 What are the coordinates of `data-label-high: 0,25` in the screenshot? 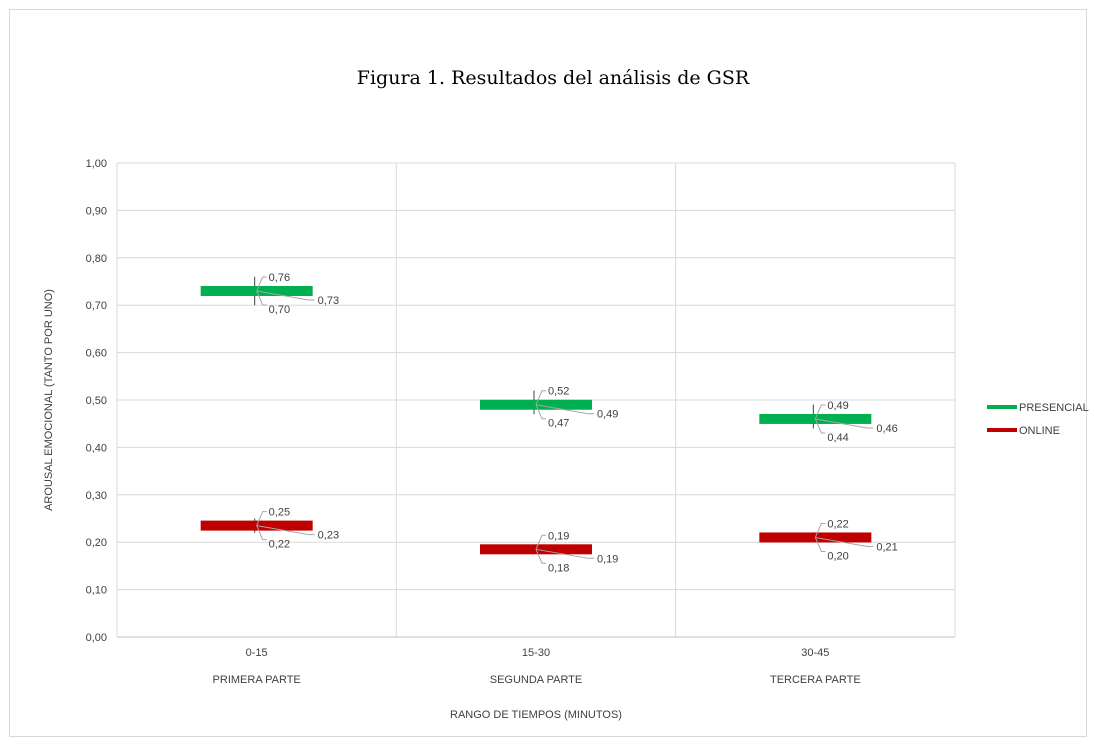 It's located at (279, 513).